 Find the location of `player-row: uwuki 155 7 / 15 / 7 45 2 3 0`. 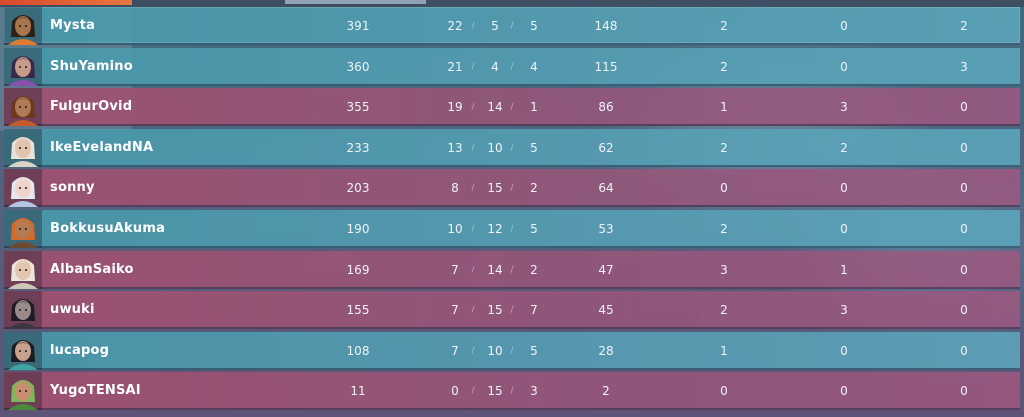

player-row: uwuki 155 7 / 15 / 7 45 2 3 0 is located at coordinates (512, 310).